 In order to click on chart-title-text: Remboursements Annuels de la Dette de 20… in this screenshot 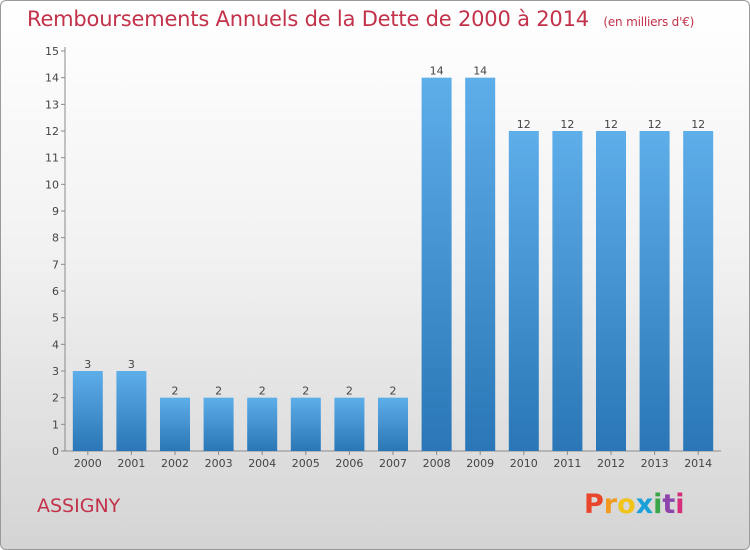, I will do `click(308, 19)`.